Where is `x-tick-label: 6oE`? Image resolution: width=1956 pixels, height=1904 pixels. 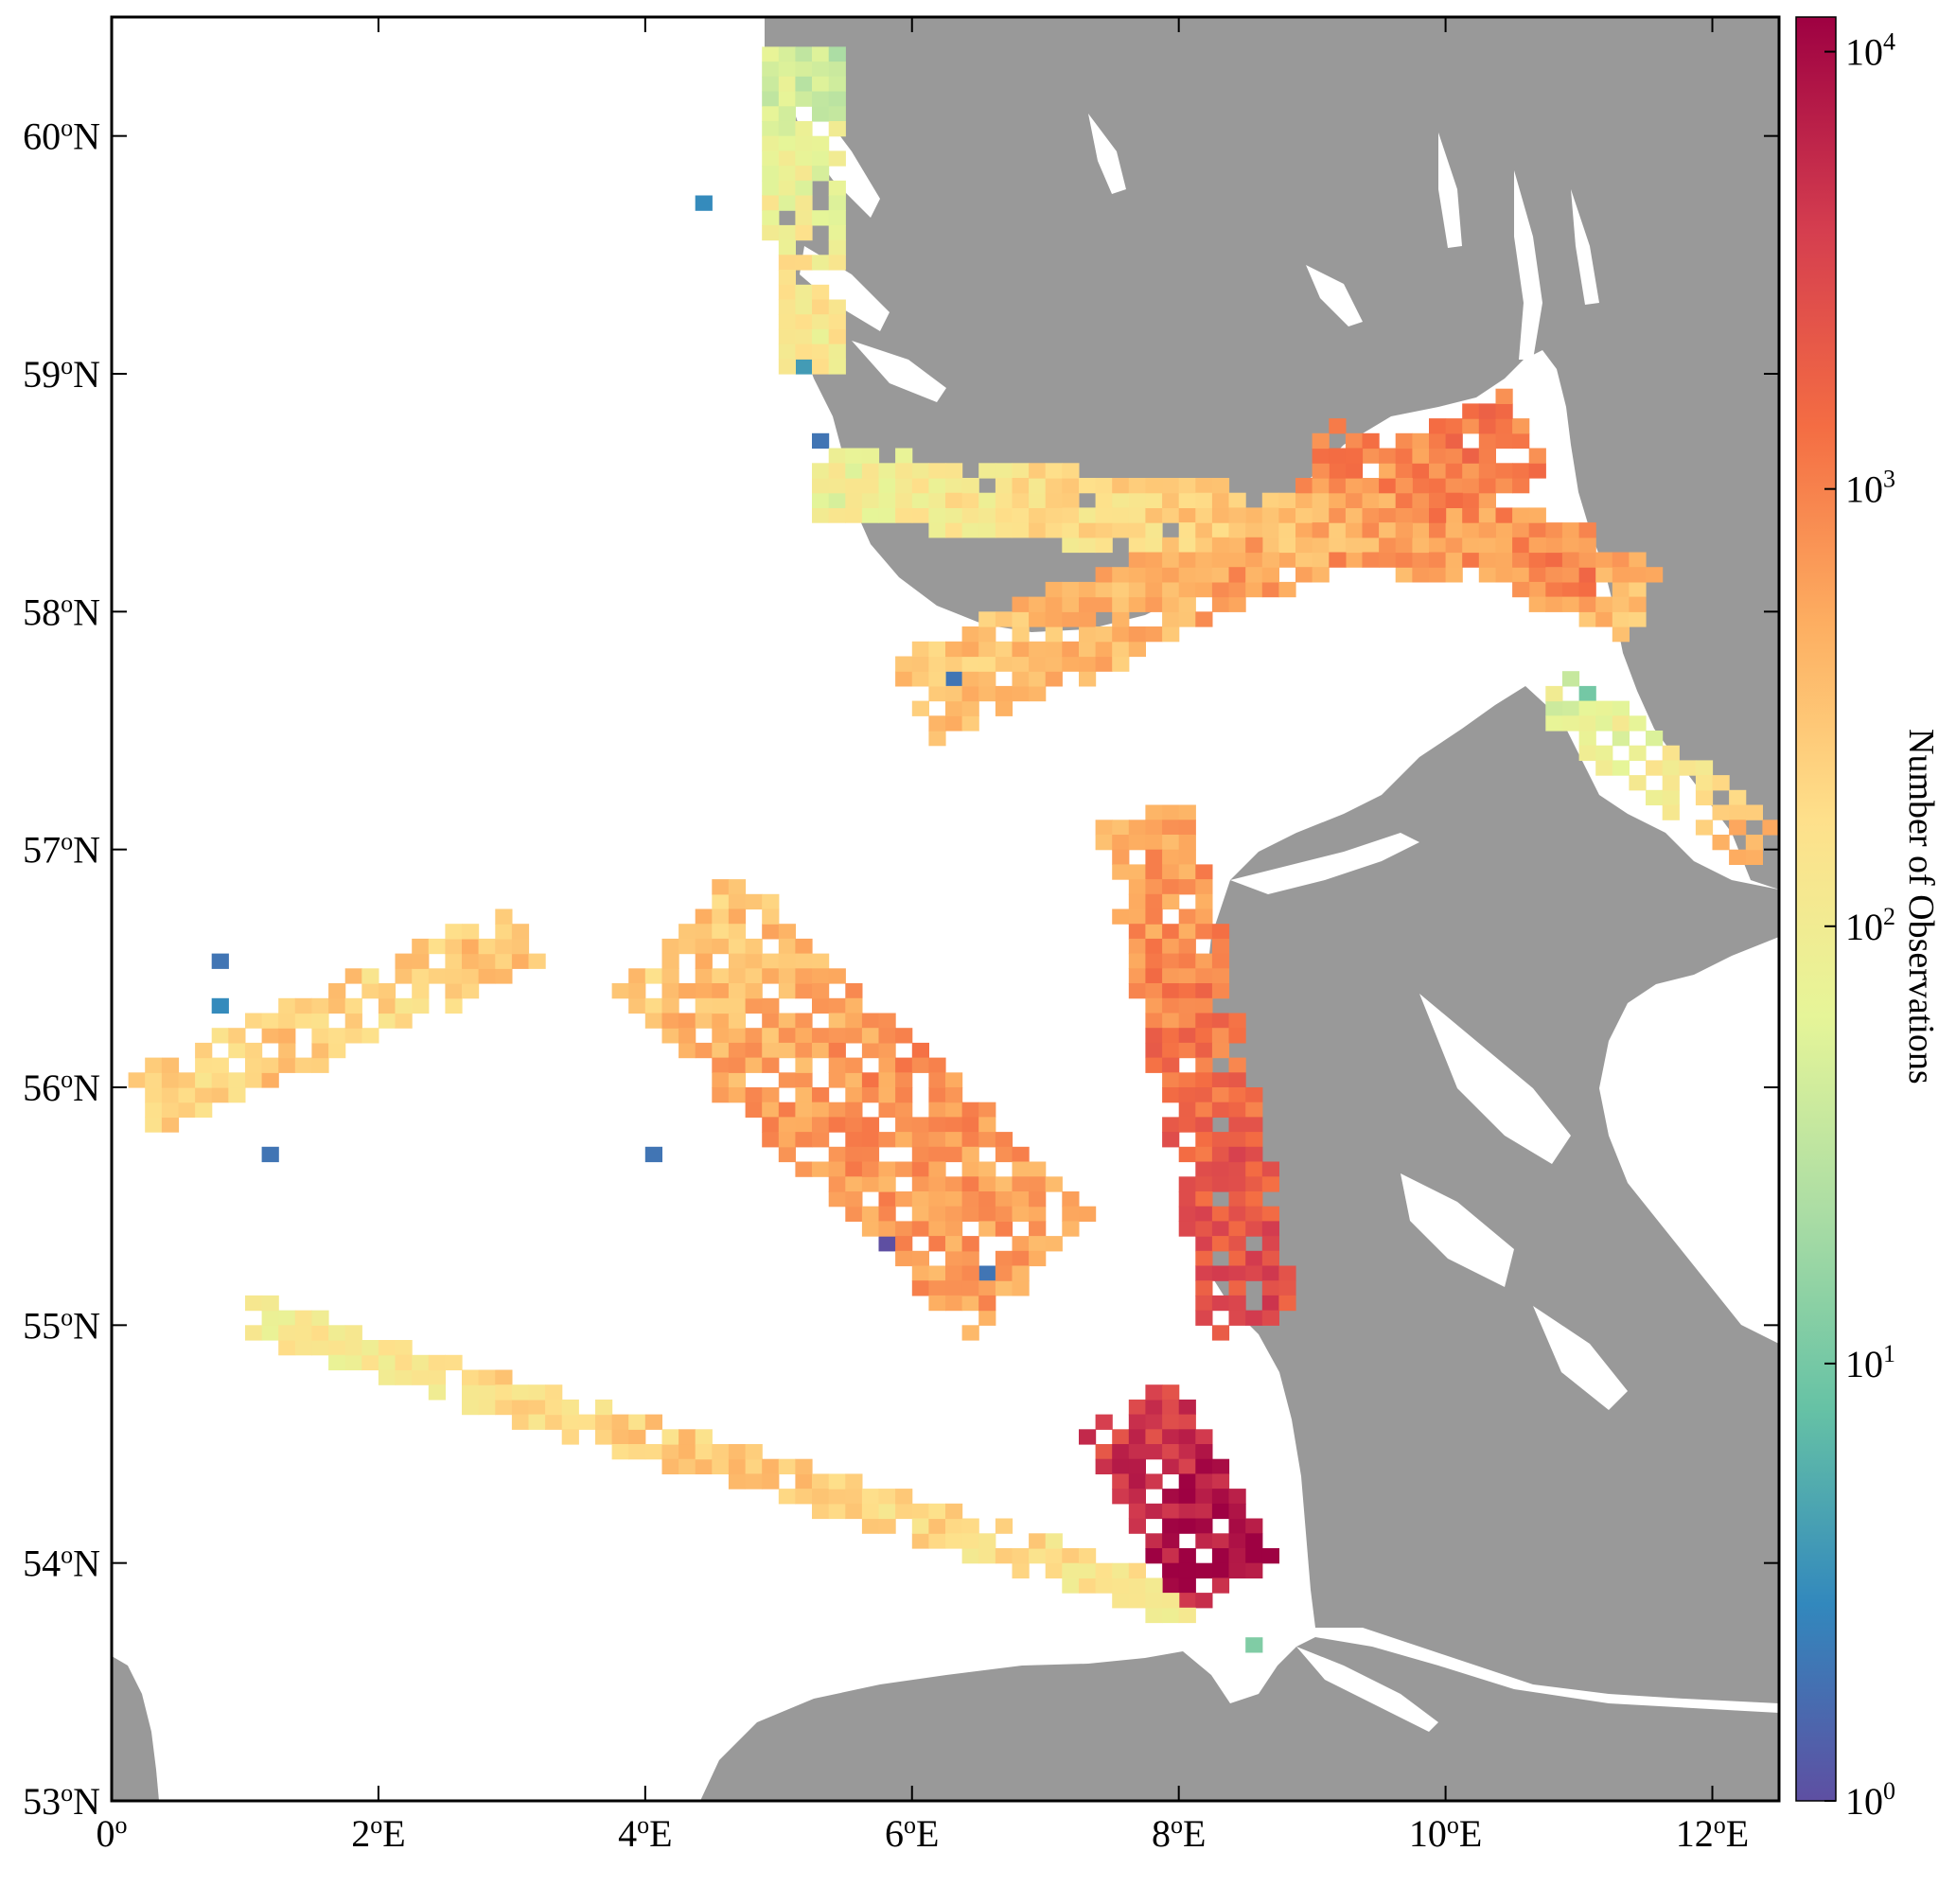 x-tick-label: 6oE is located at coordinates (912, 1833).